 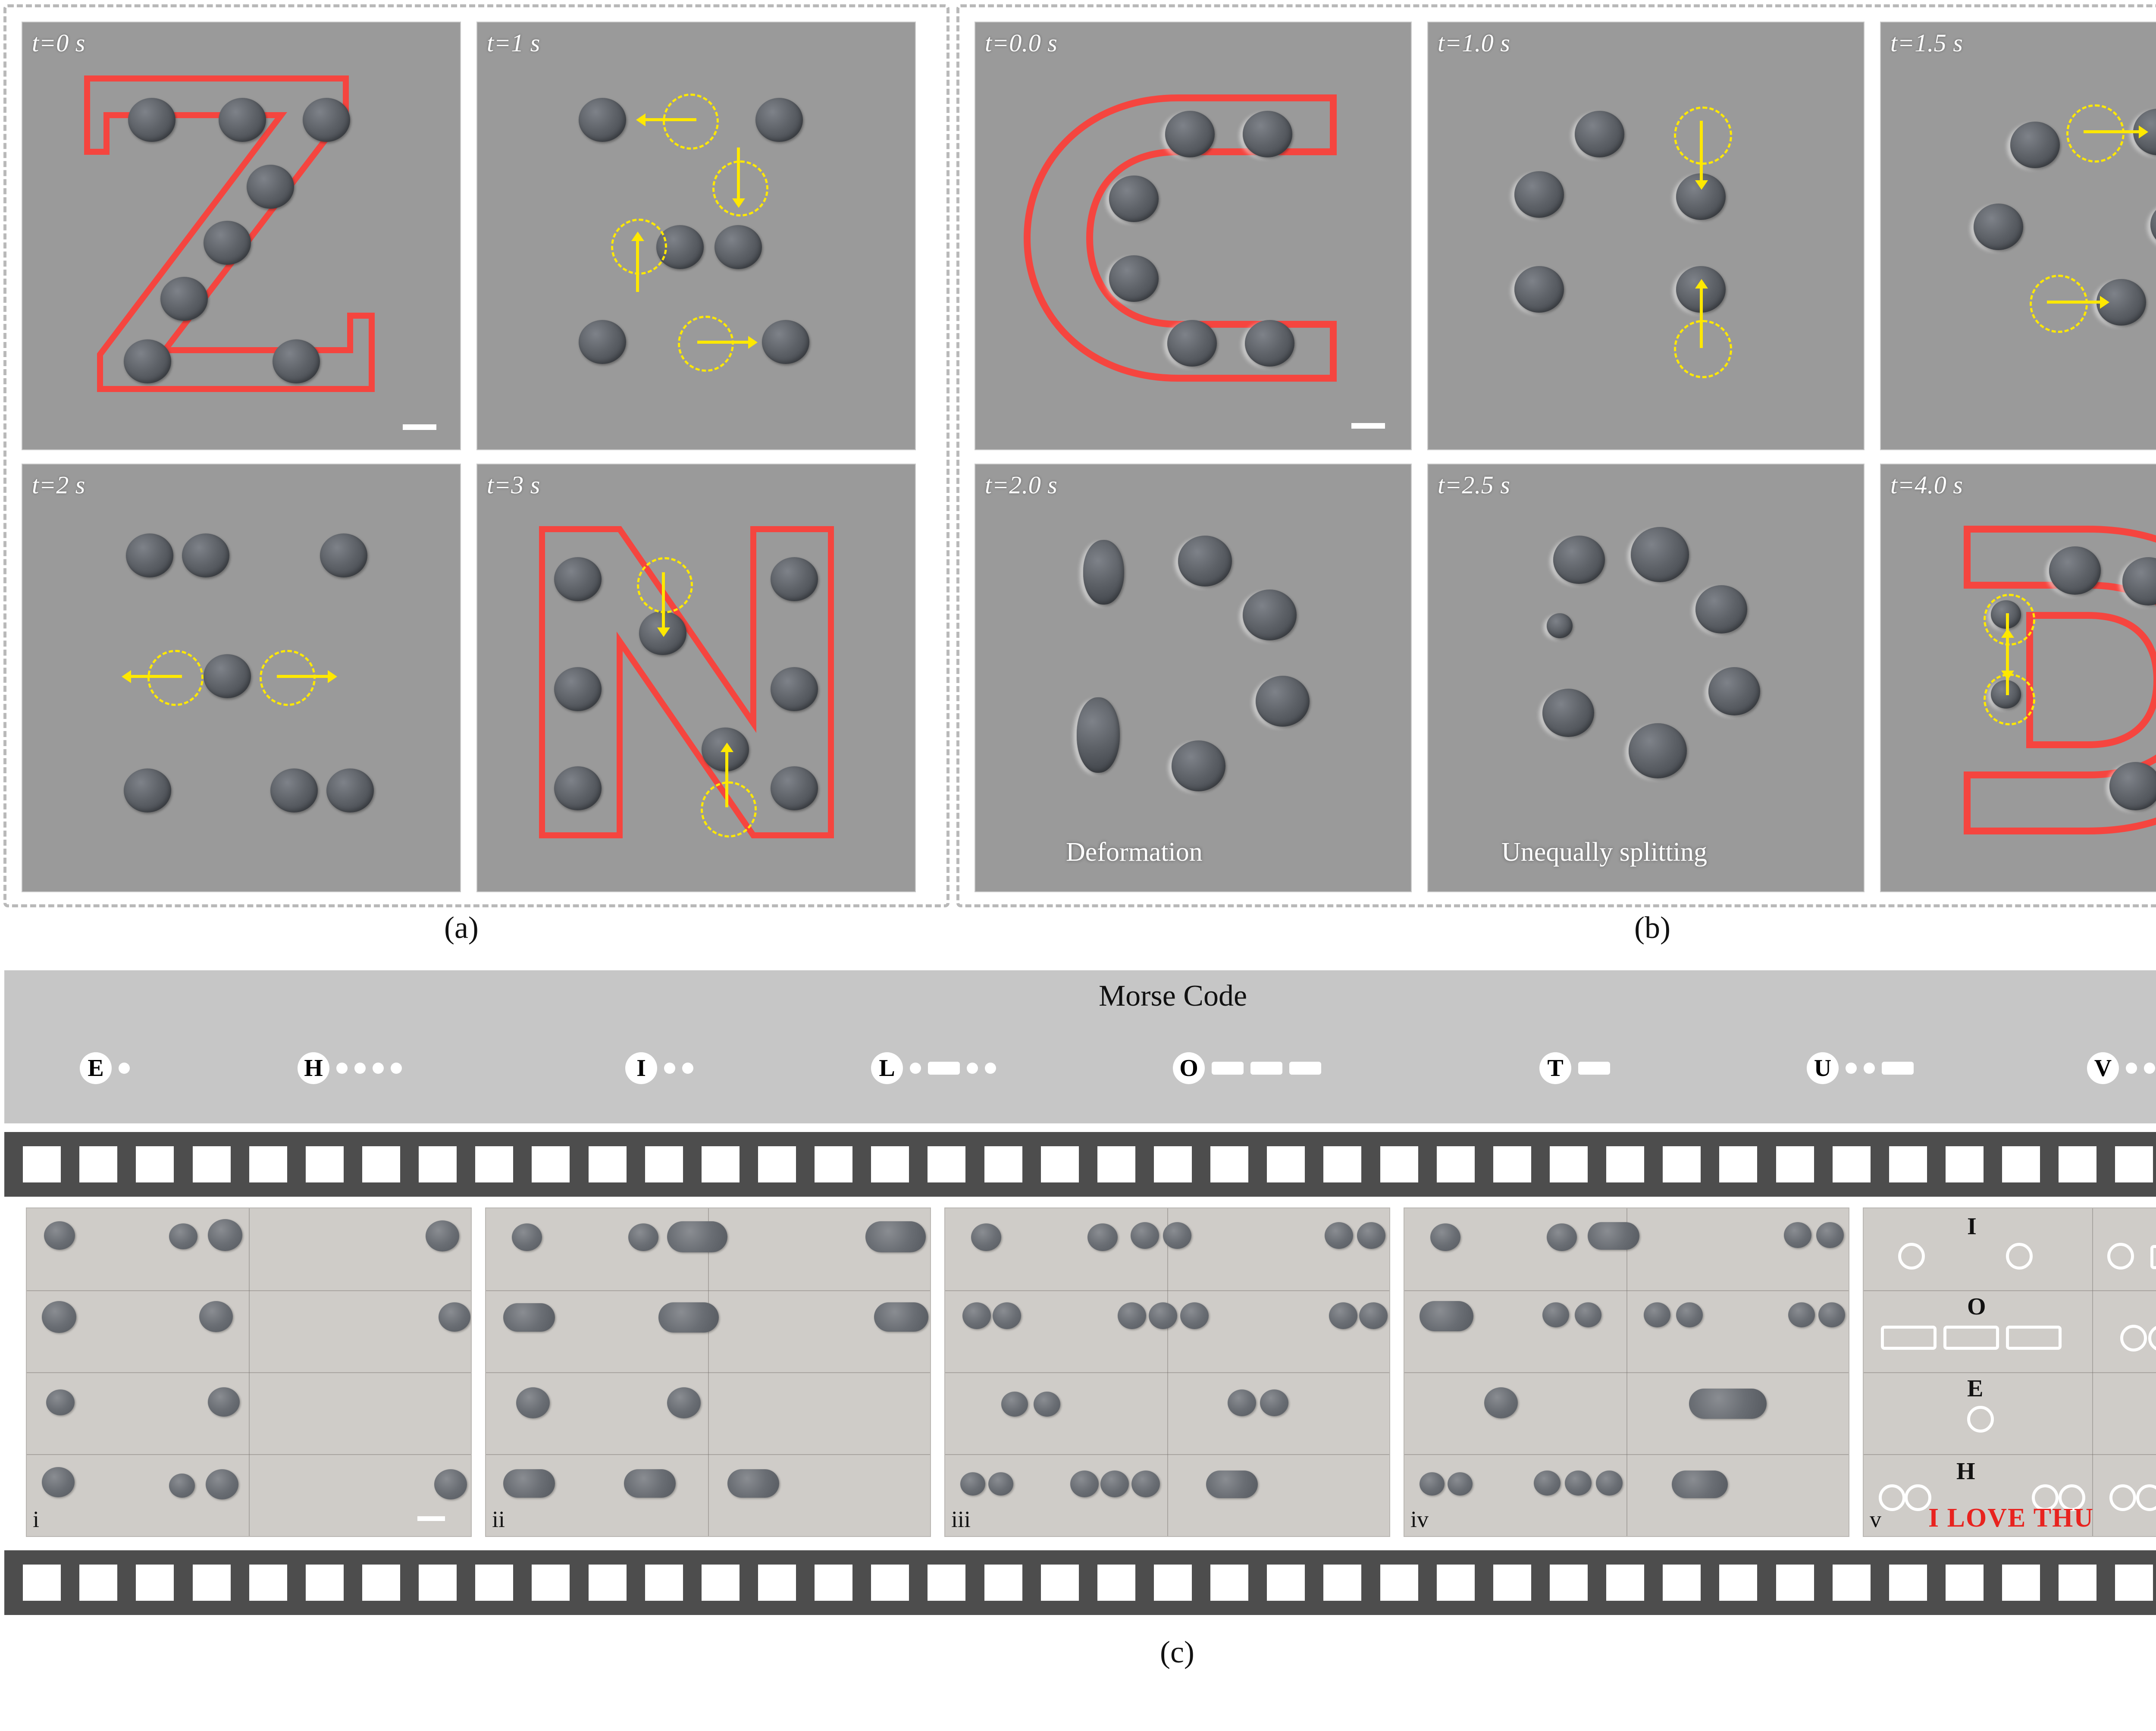 What do you see at coordinates (242, 678) in the screenshot?
I see `panel-a-frame-3: t=2 s` at bounding box center [242, 678].